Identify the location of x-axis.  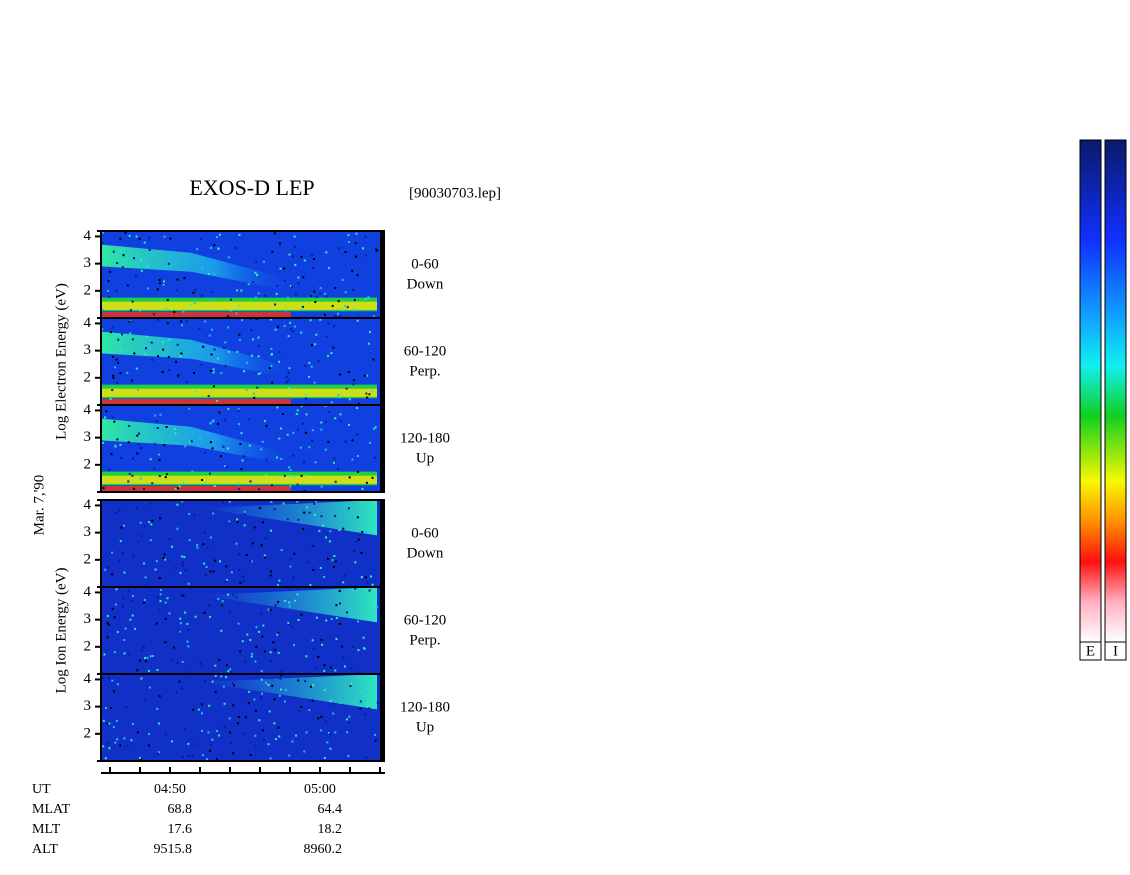
(243, 770).